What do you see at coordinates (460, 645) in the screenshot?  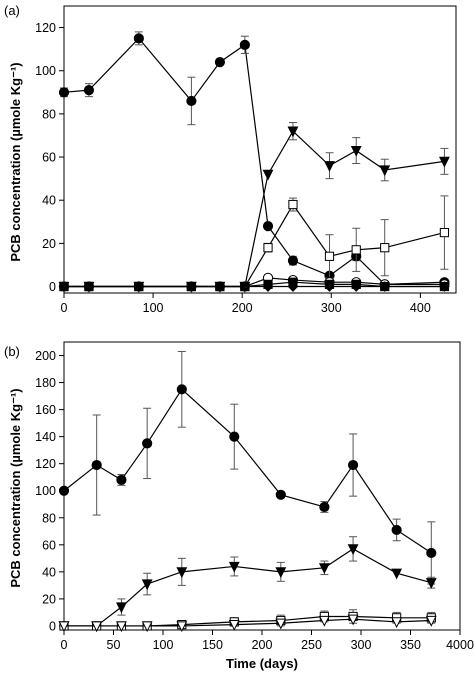 I see `panel-b-x-tick-label: 4000` at bounding box center [460, 645].